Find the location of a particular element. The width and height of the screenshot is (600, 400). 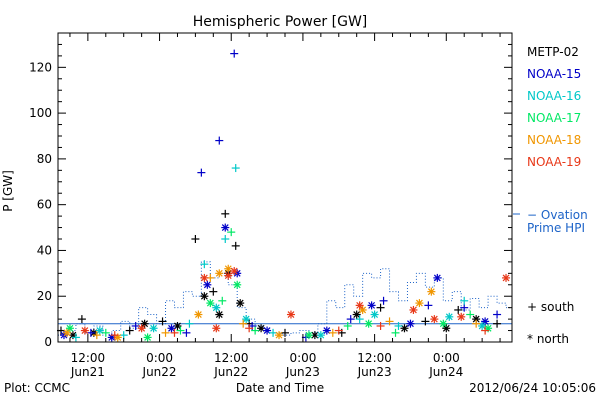

y-tick-label: 80 is located at coordinates (44, 159).